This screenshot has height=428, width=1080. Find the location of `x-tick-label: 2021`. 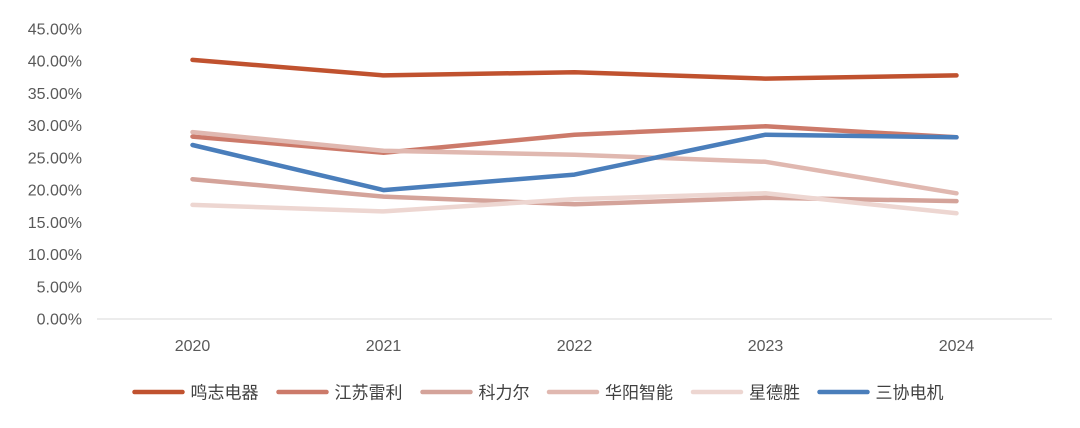

x-tick-label: 2021 is located at coordinates (384, 346).